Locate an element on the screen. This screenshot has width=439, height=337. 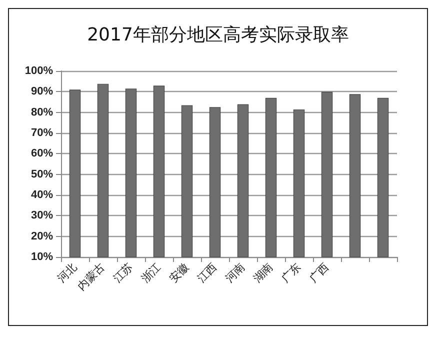
x-tick-label: 河南 is located at coordinates (235, 273).